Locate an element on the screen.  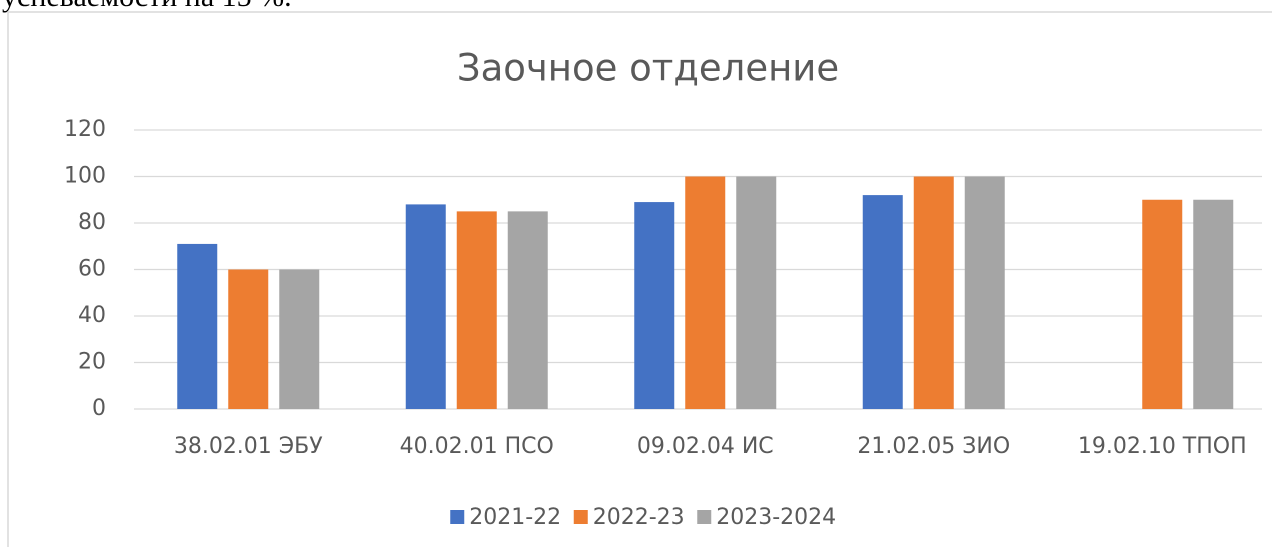
y-tick-label: 80 is located at coordinates (92, 222).